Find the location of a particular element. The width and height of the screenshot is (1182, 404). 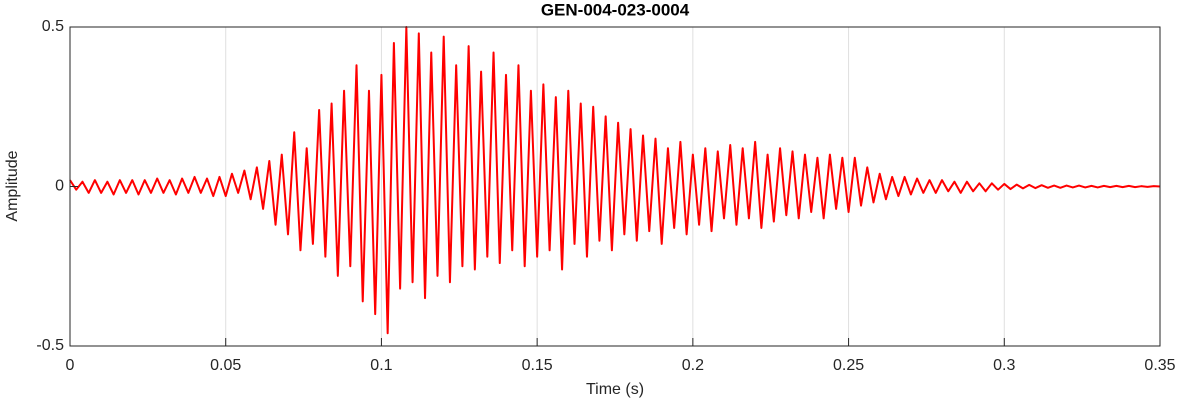

x-tick-label: 0.3 is located at coordinates (1004, 365).